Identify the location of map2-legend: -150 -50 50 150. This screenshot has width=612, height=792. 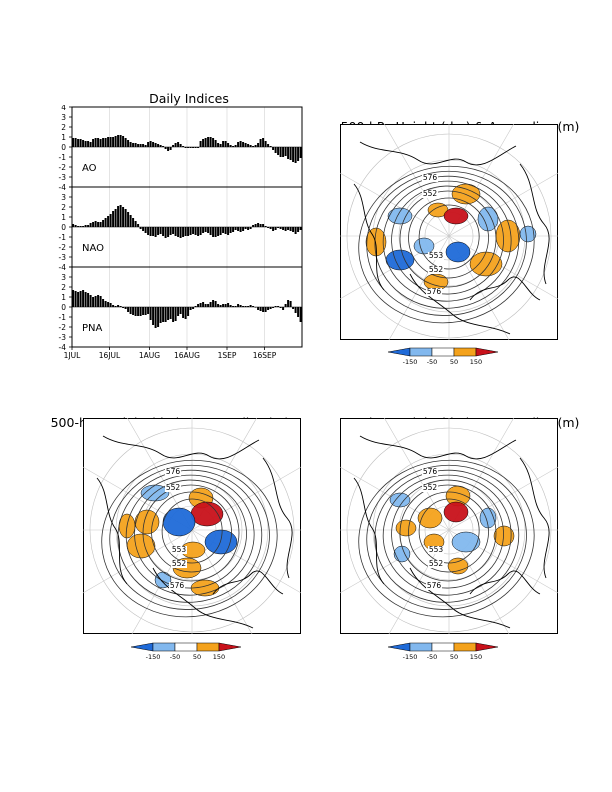
(186, 651).